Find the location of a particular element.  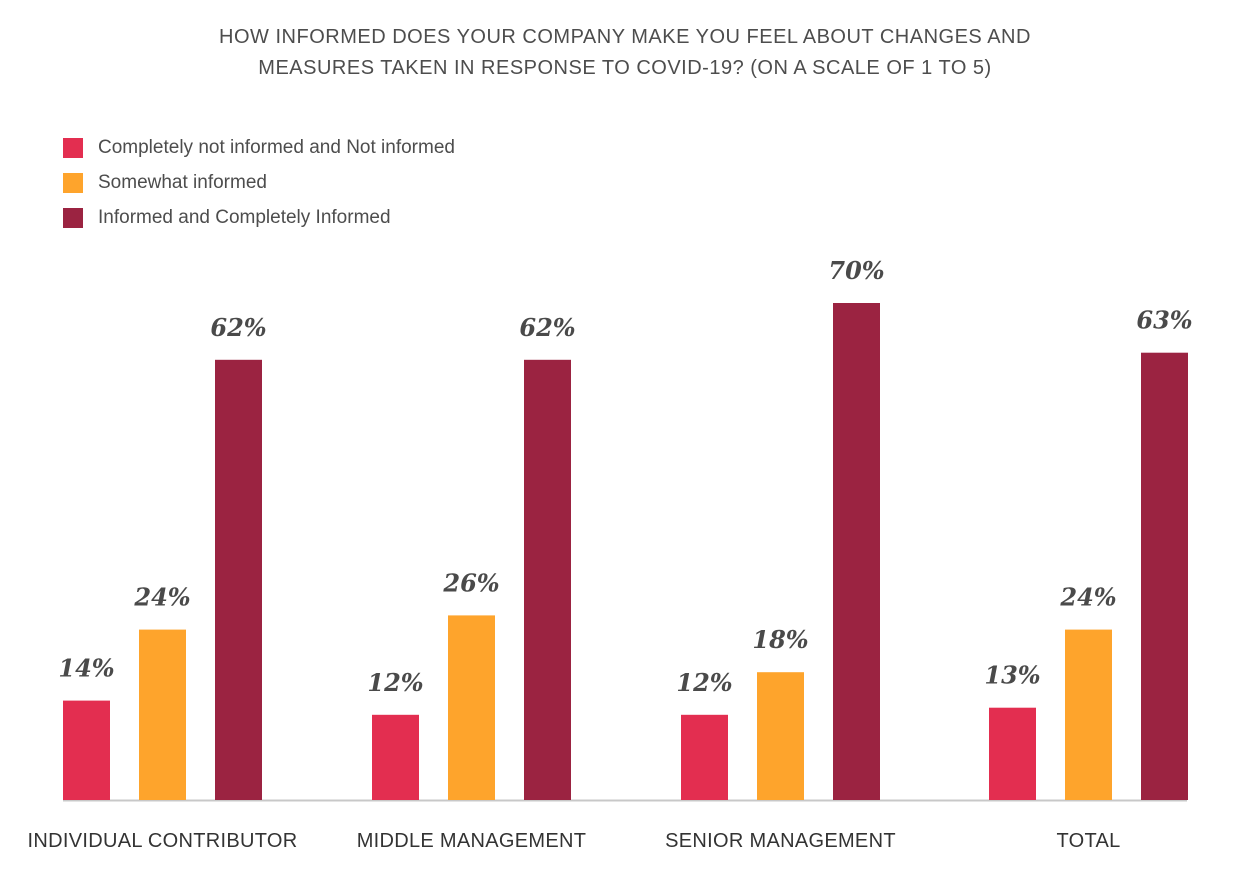

category-label-middle-management: MIDDLE MANAGEMENT is located at coordinates (472, 841).